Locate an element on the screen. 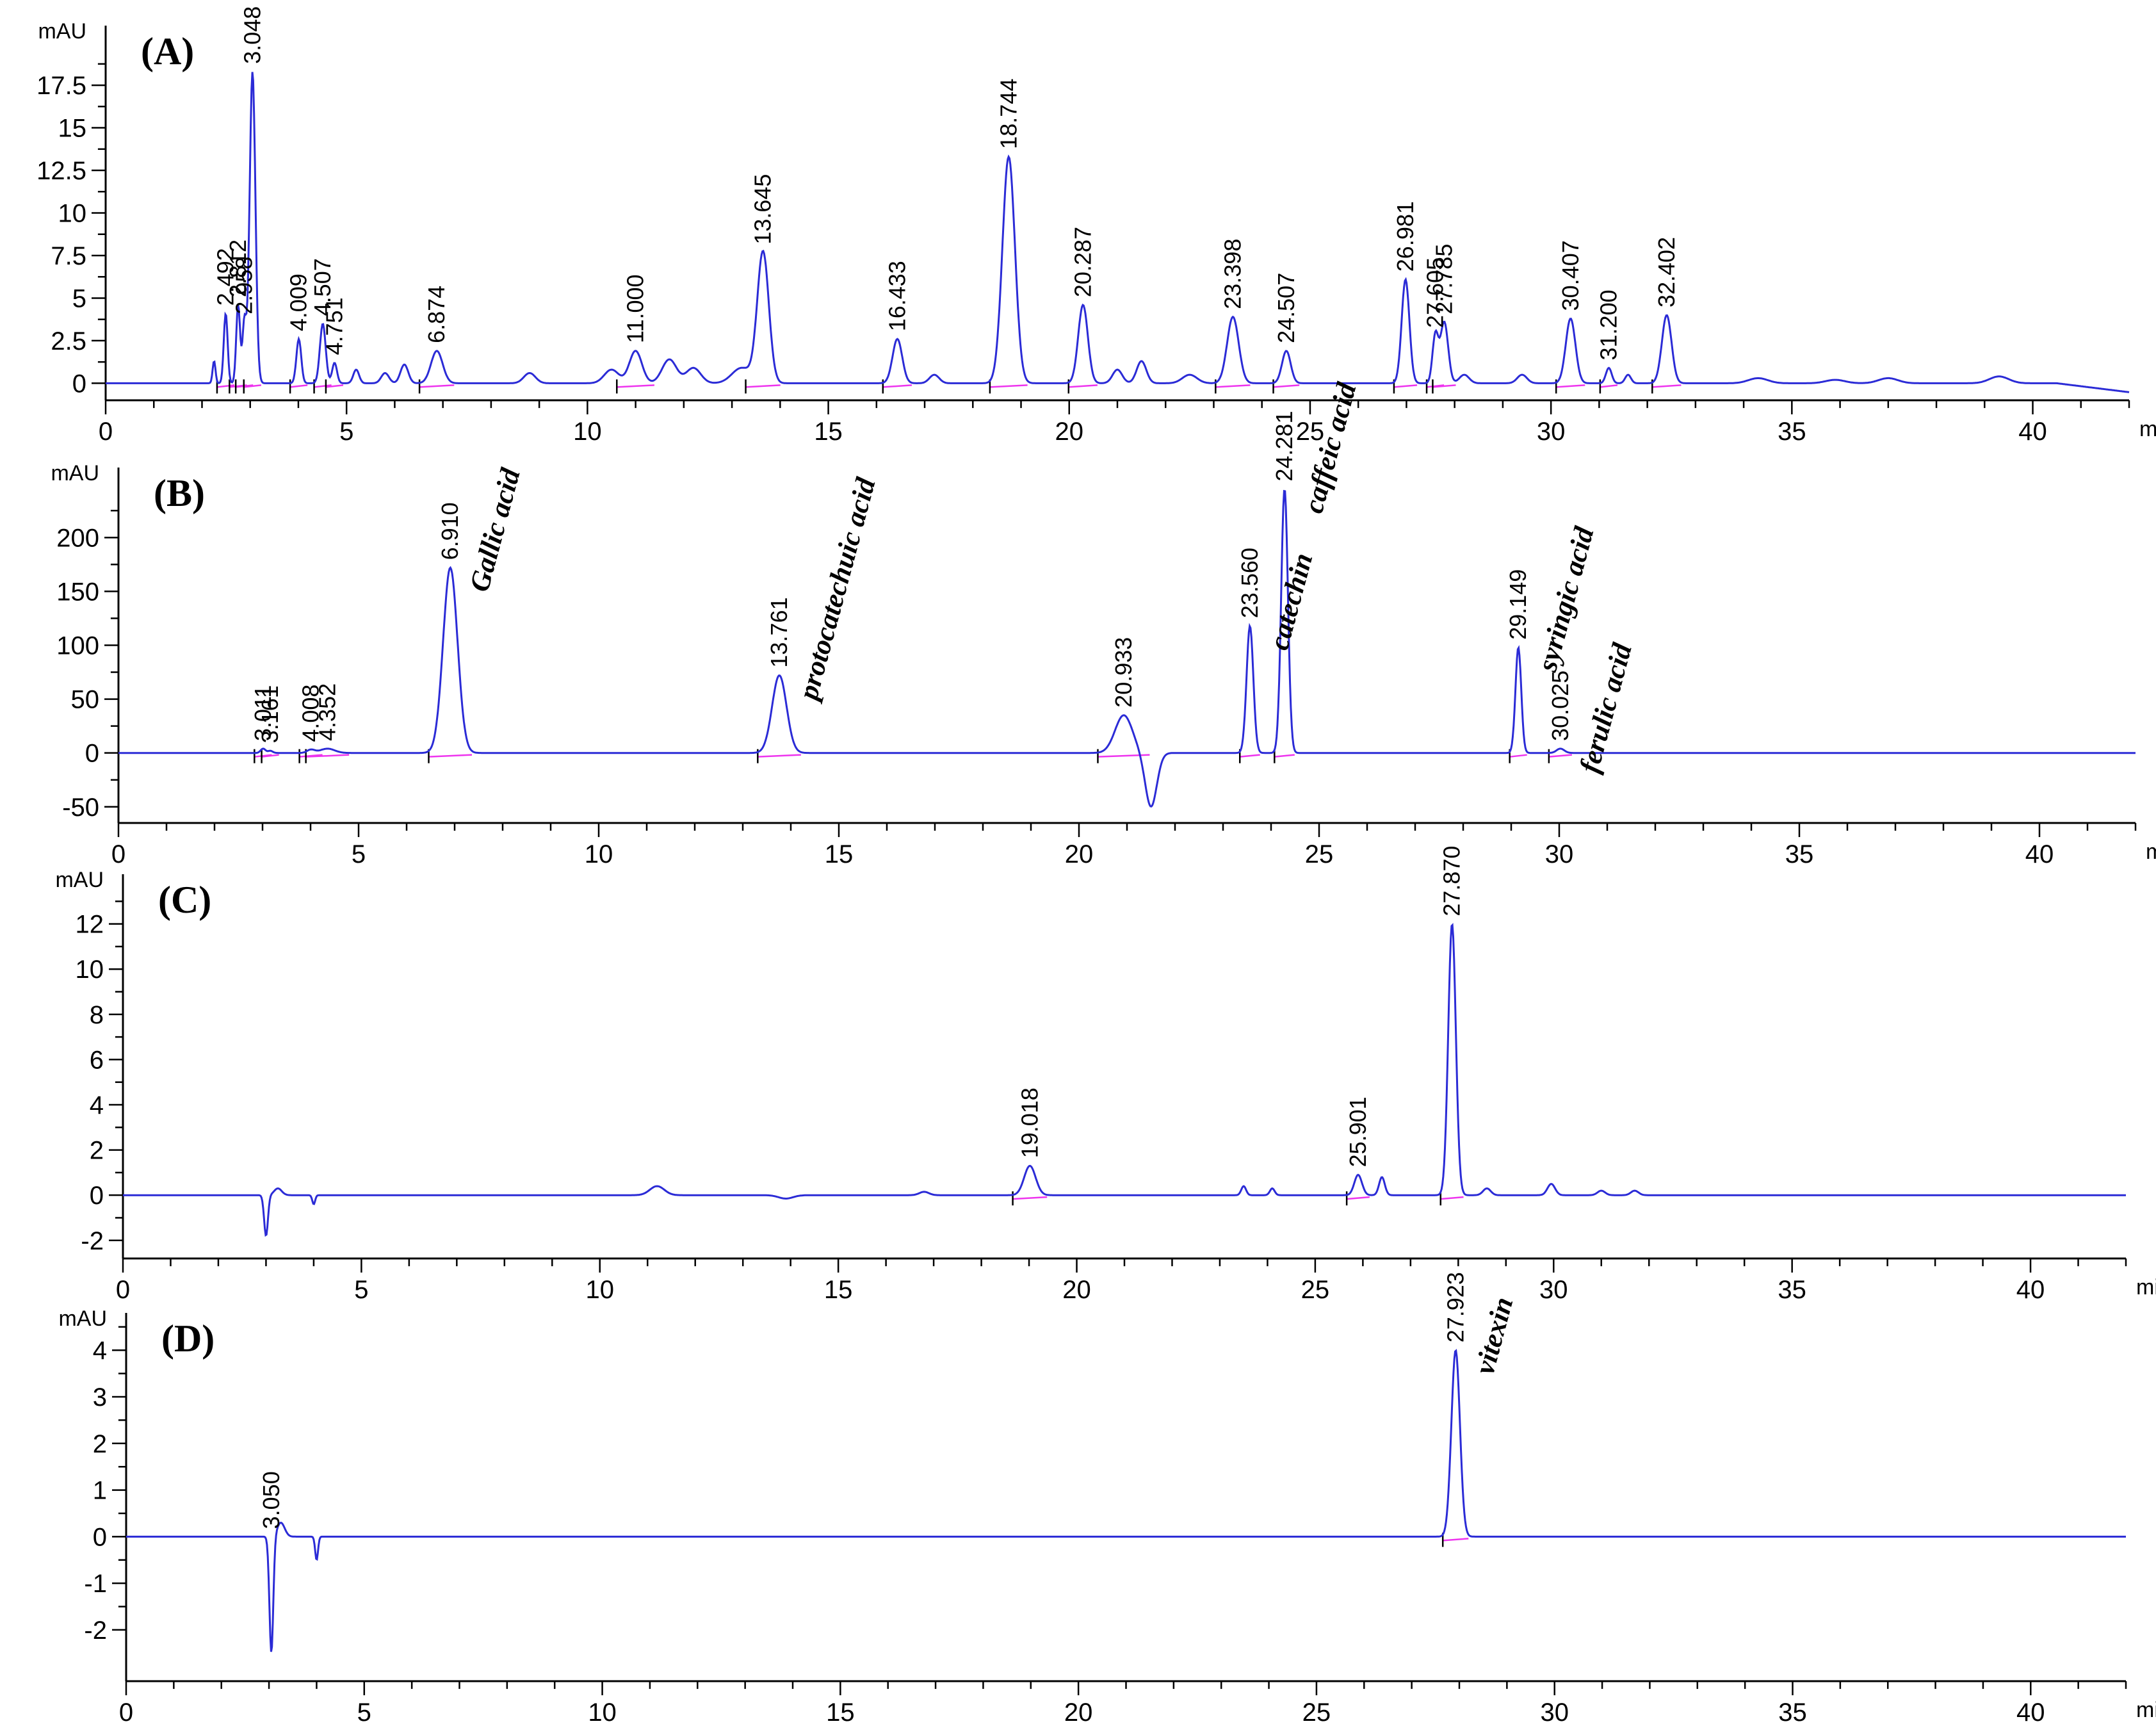 The image size is (2156, 1726). y-tick-label: 2.5 is located at coordinates (69, 341).